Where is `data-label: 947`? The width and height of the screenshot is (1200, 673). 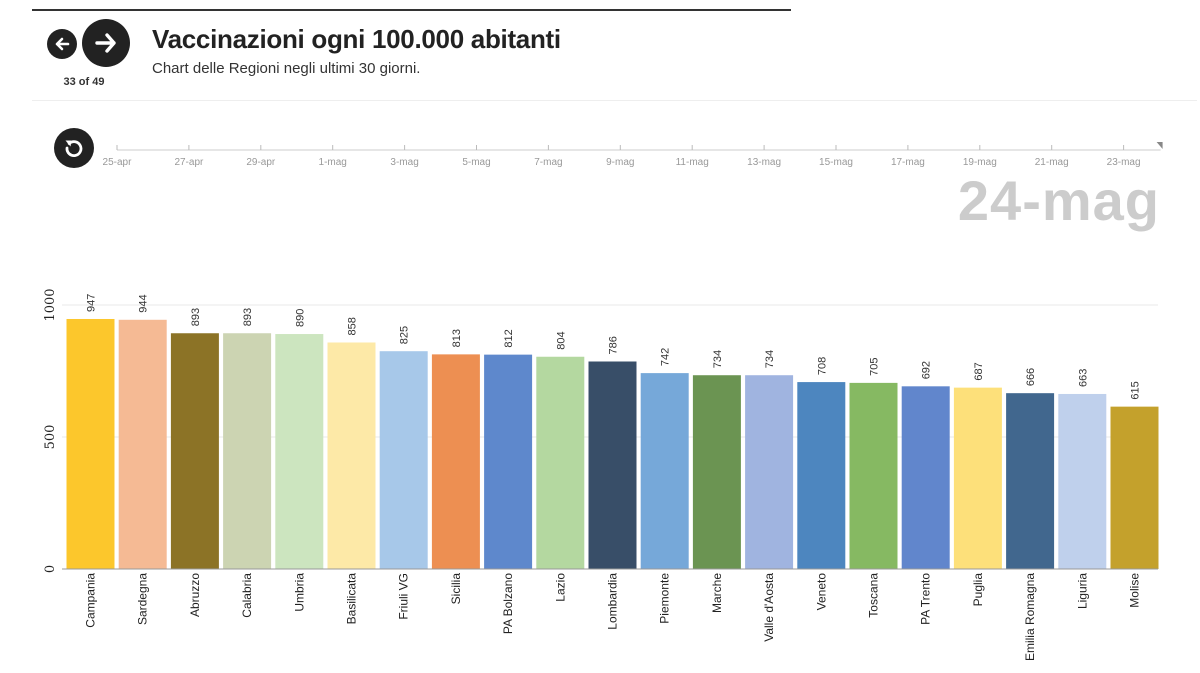 data-label: 947 is located at coordinates (92, 303).